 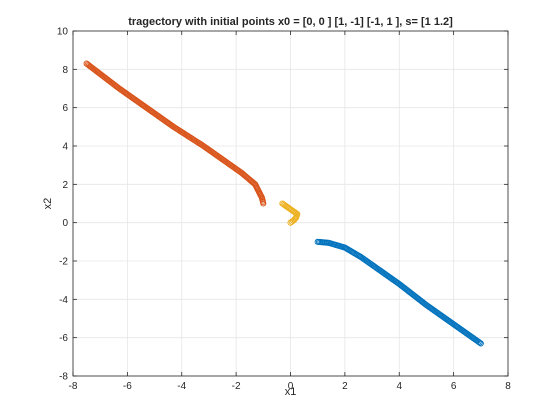 What do you see at coordinates (399, 386) in the screenshot?
I see `x-tick-label: 4` at bounding box center [399, 386].